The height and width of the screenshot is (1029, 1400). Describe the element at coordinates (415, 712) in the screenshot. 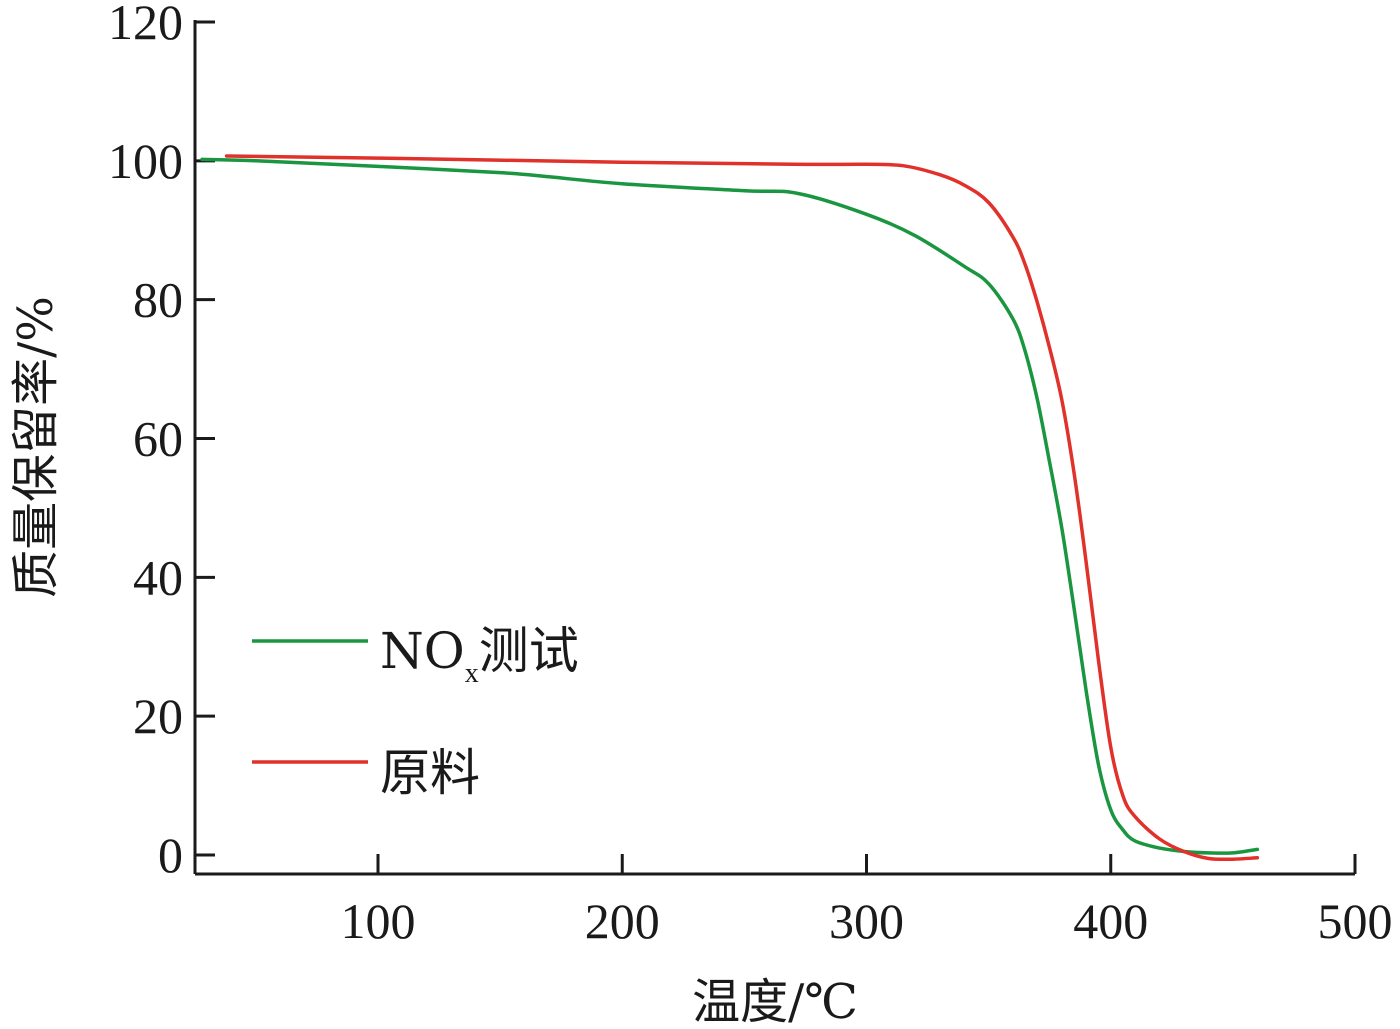

I see `legend: NOx测试 原料` at that location.